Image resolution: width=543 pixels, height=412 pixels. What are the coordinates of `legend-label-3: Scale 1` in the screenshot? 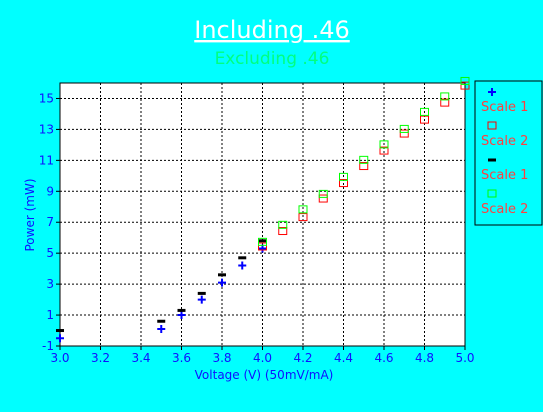 It's located at (504, 175).